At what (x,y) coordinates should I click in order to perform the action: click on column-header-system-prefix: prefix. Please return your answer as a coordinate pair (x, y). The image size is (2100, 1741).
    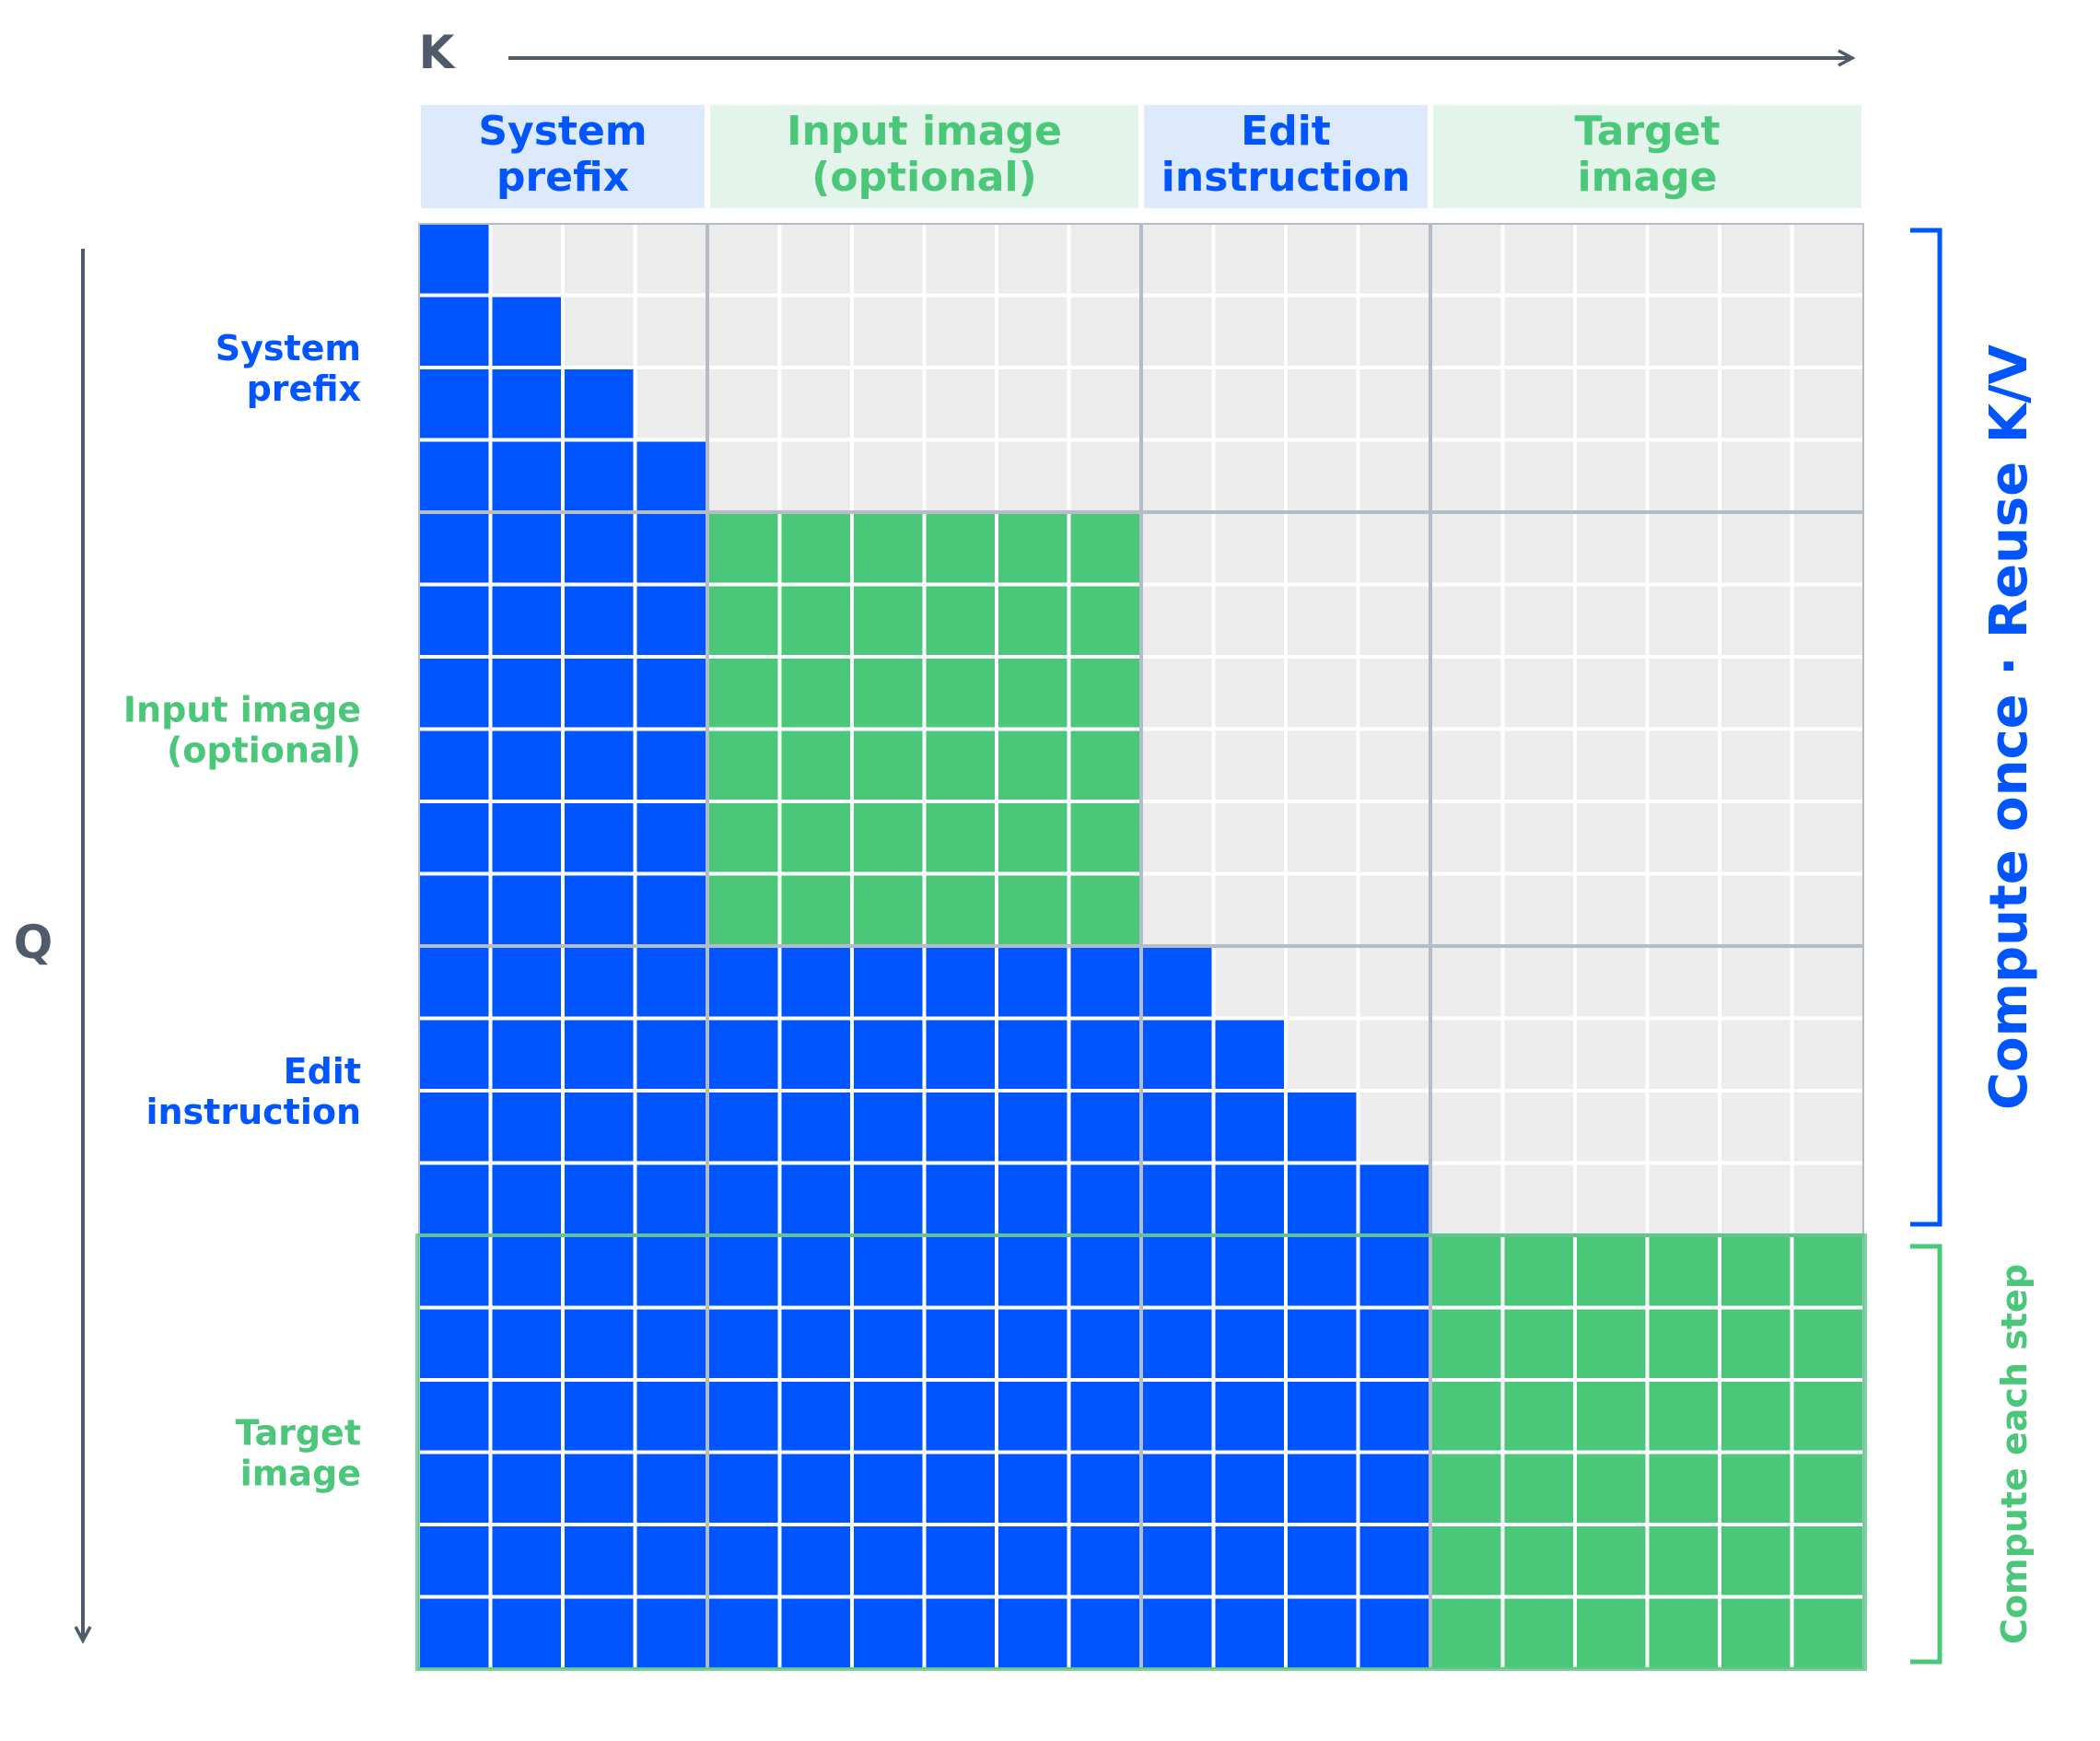
    Looking at the image, I should click on (562, 177).